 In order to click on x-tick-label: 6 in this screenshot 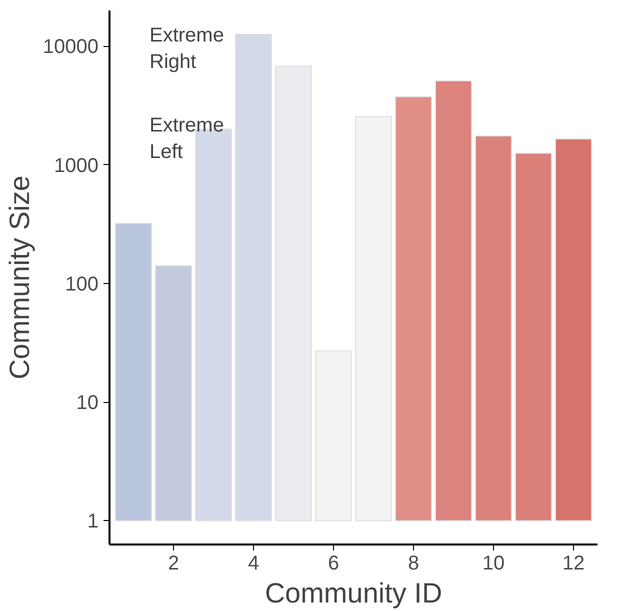, I will do `click(334, 563)`.